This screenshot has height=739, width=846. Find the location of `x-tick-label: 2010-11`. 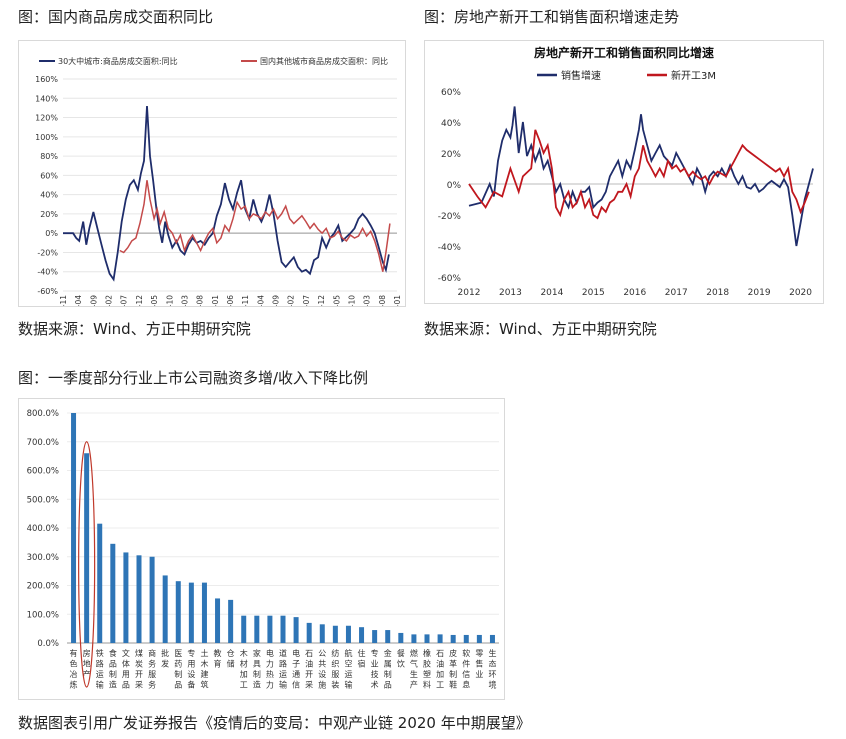

x-tick-label: 2010-11 is located at coordinates (63, 300).